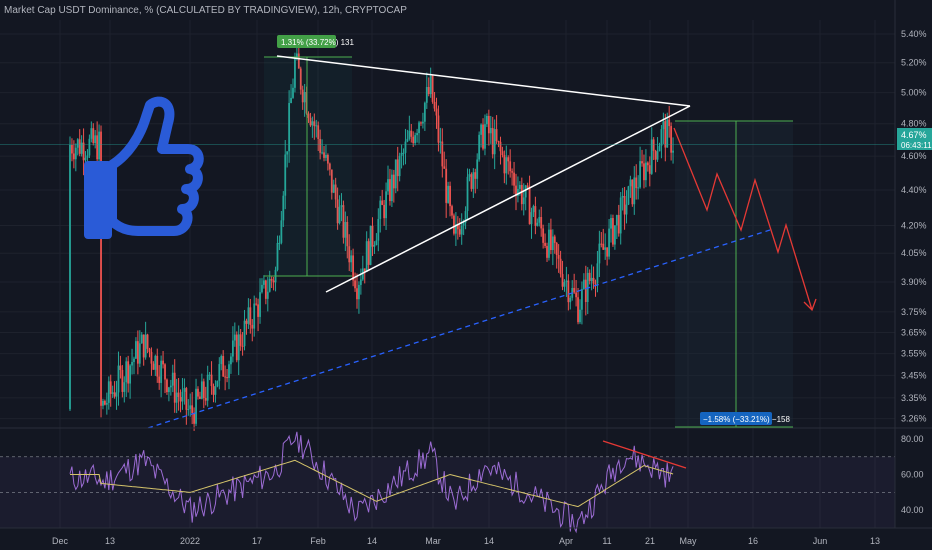  What do you see at coordinates (810, 305) in the screenshot?
I see `projection-arrow-head` at bounding box center [810, 305].